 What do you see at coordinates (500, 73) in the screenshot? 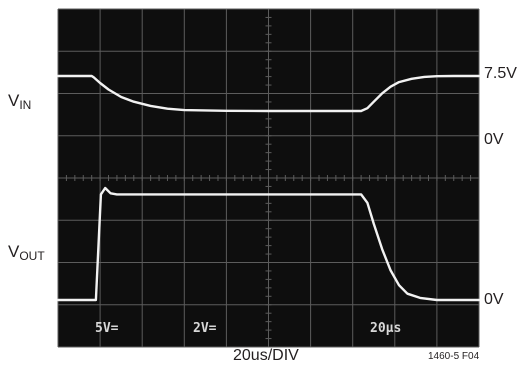
I see `vin-high-level-label: 7.5V` at bounding box center [500, 73].